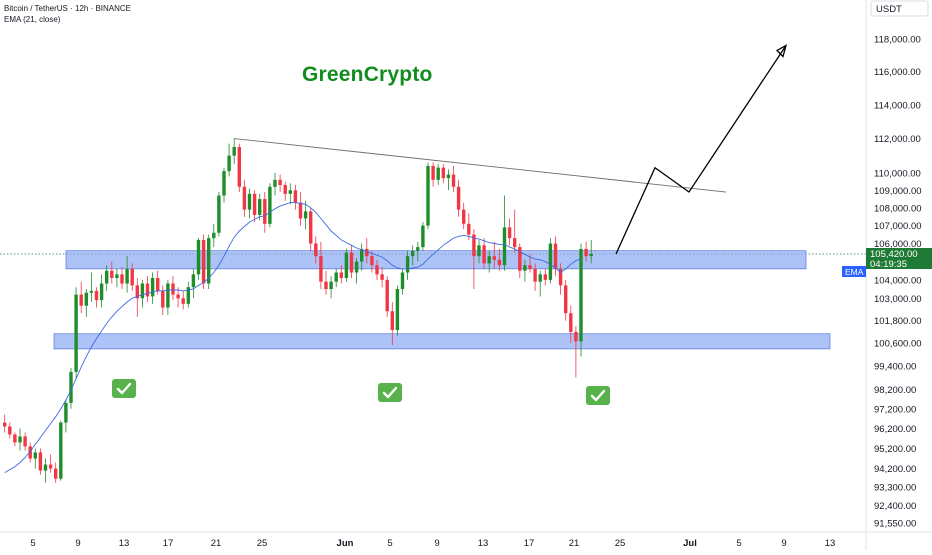 The height and width of the screenshot is (555, 932). I want to click on currency-button, so click(899, 8).